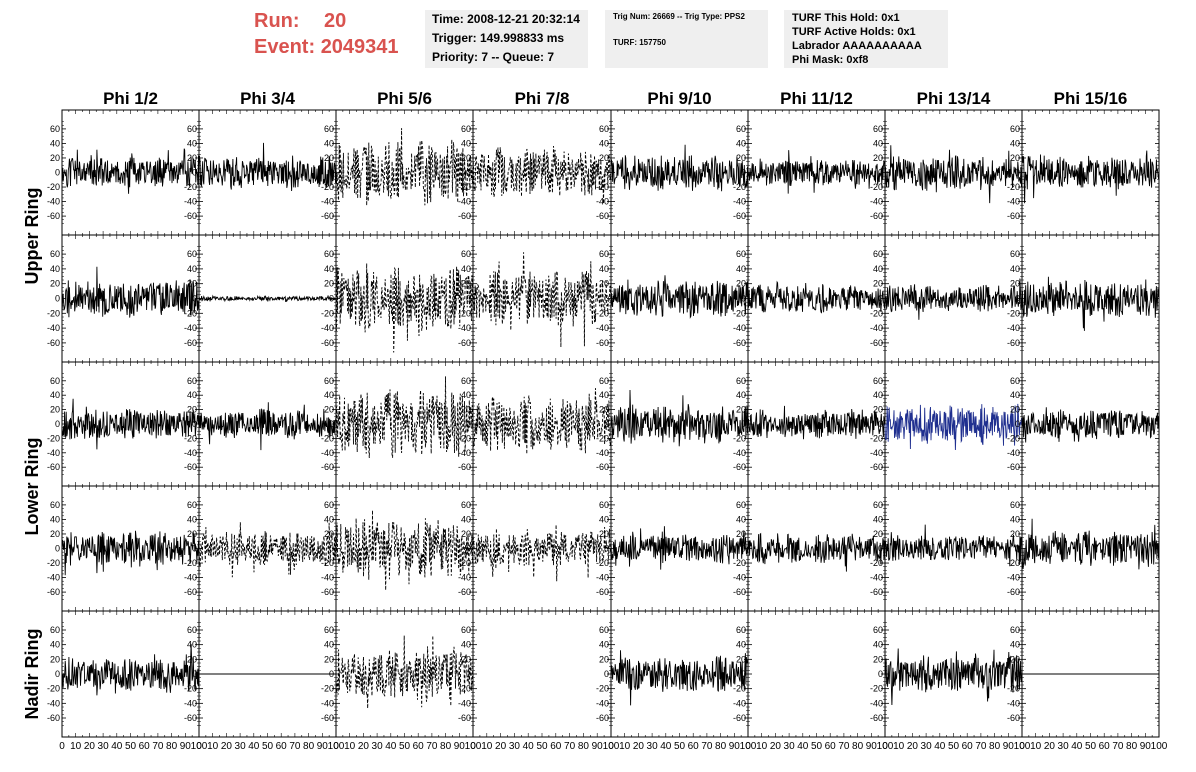 Image resolution: width=1196 pixels, height=772 pixels. Describe the element at coordinates (350, 746) in the screenshot. I see `xtick-label: 10` at that location.